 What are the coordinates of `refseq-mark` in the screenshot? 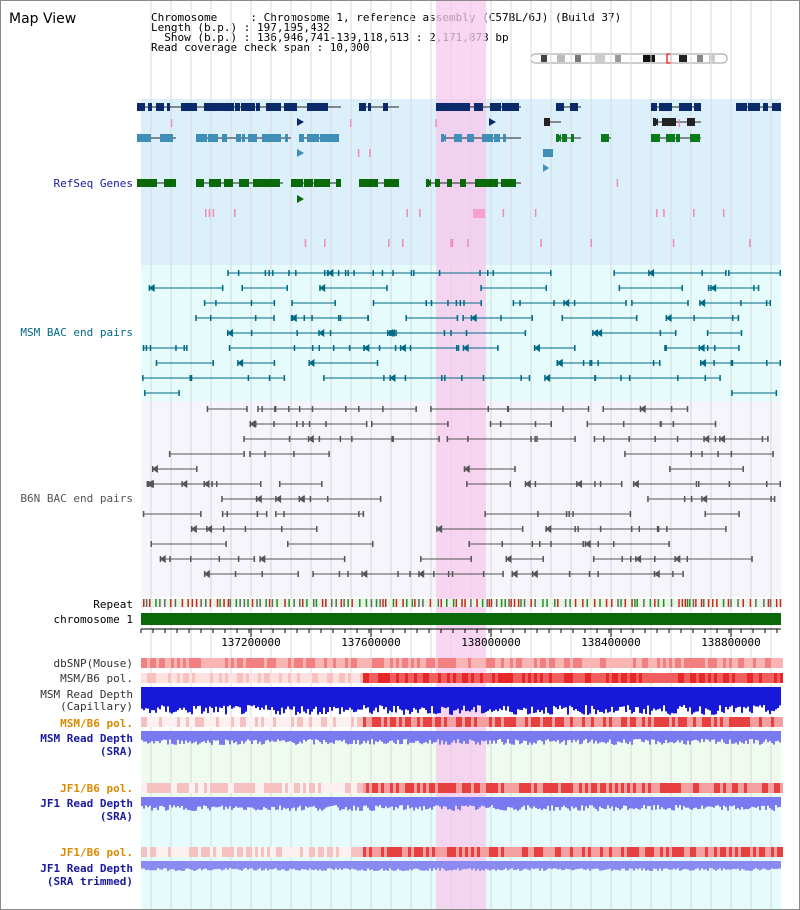 It's located at (235, 213).